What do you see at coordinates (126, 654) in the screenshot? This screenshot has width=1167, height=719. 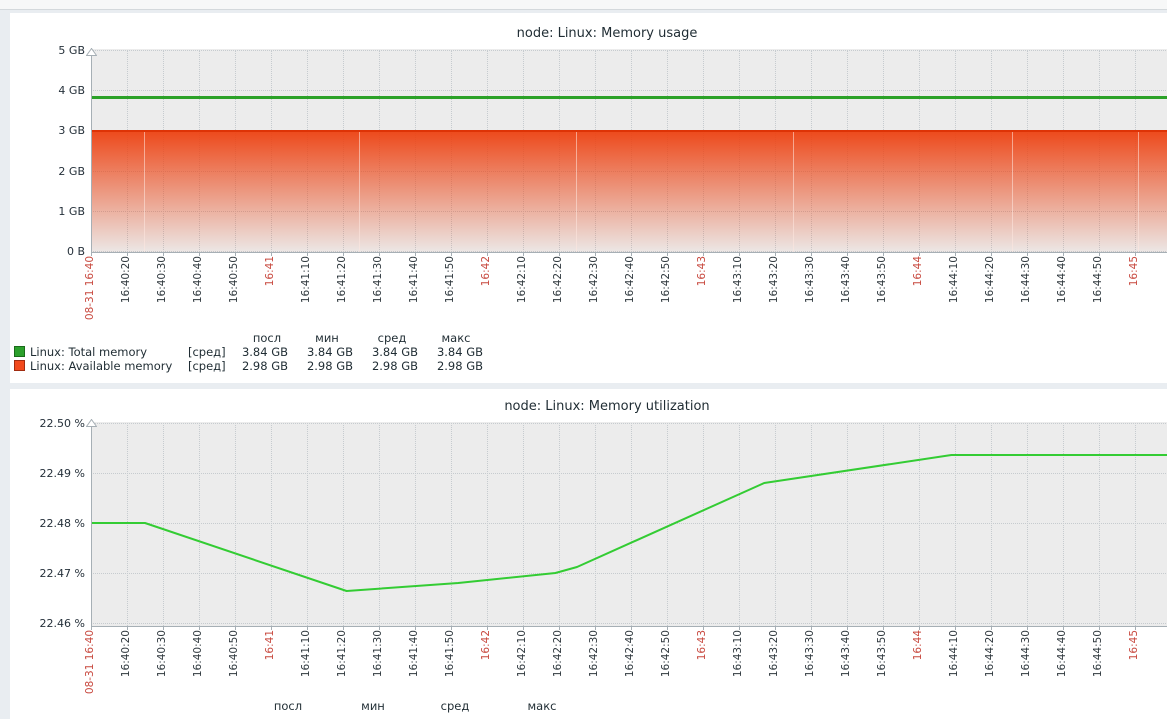 I see `x-tick-label: 16:40:20` at bounding box center [126, 654].